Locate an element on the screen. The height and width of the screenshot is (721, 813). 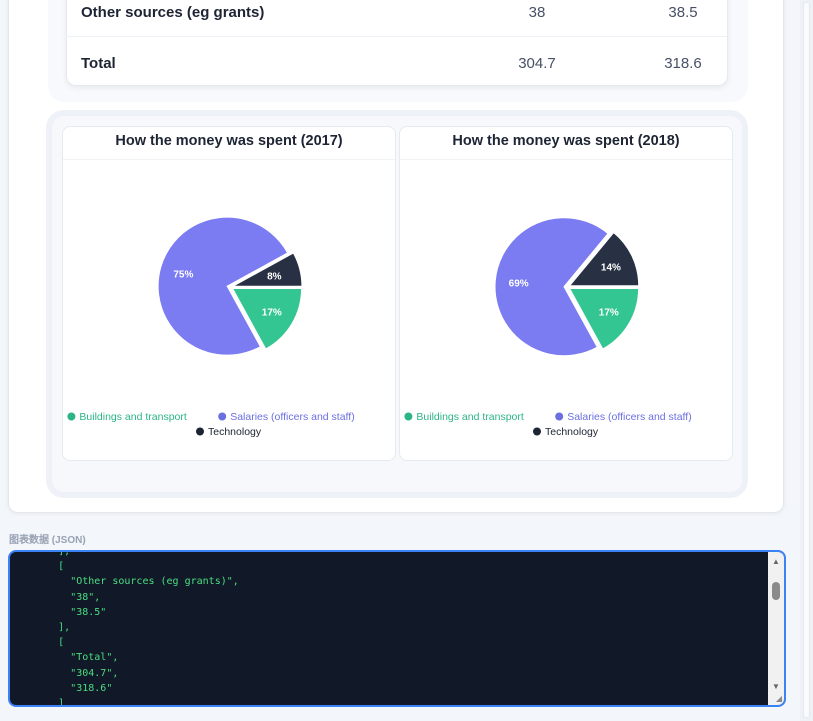
pie-data-label: 75% is located at coordinates (183, 274).